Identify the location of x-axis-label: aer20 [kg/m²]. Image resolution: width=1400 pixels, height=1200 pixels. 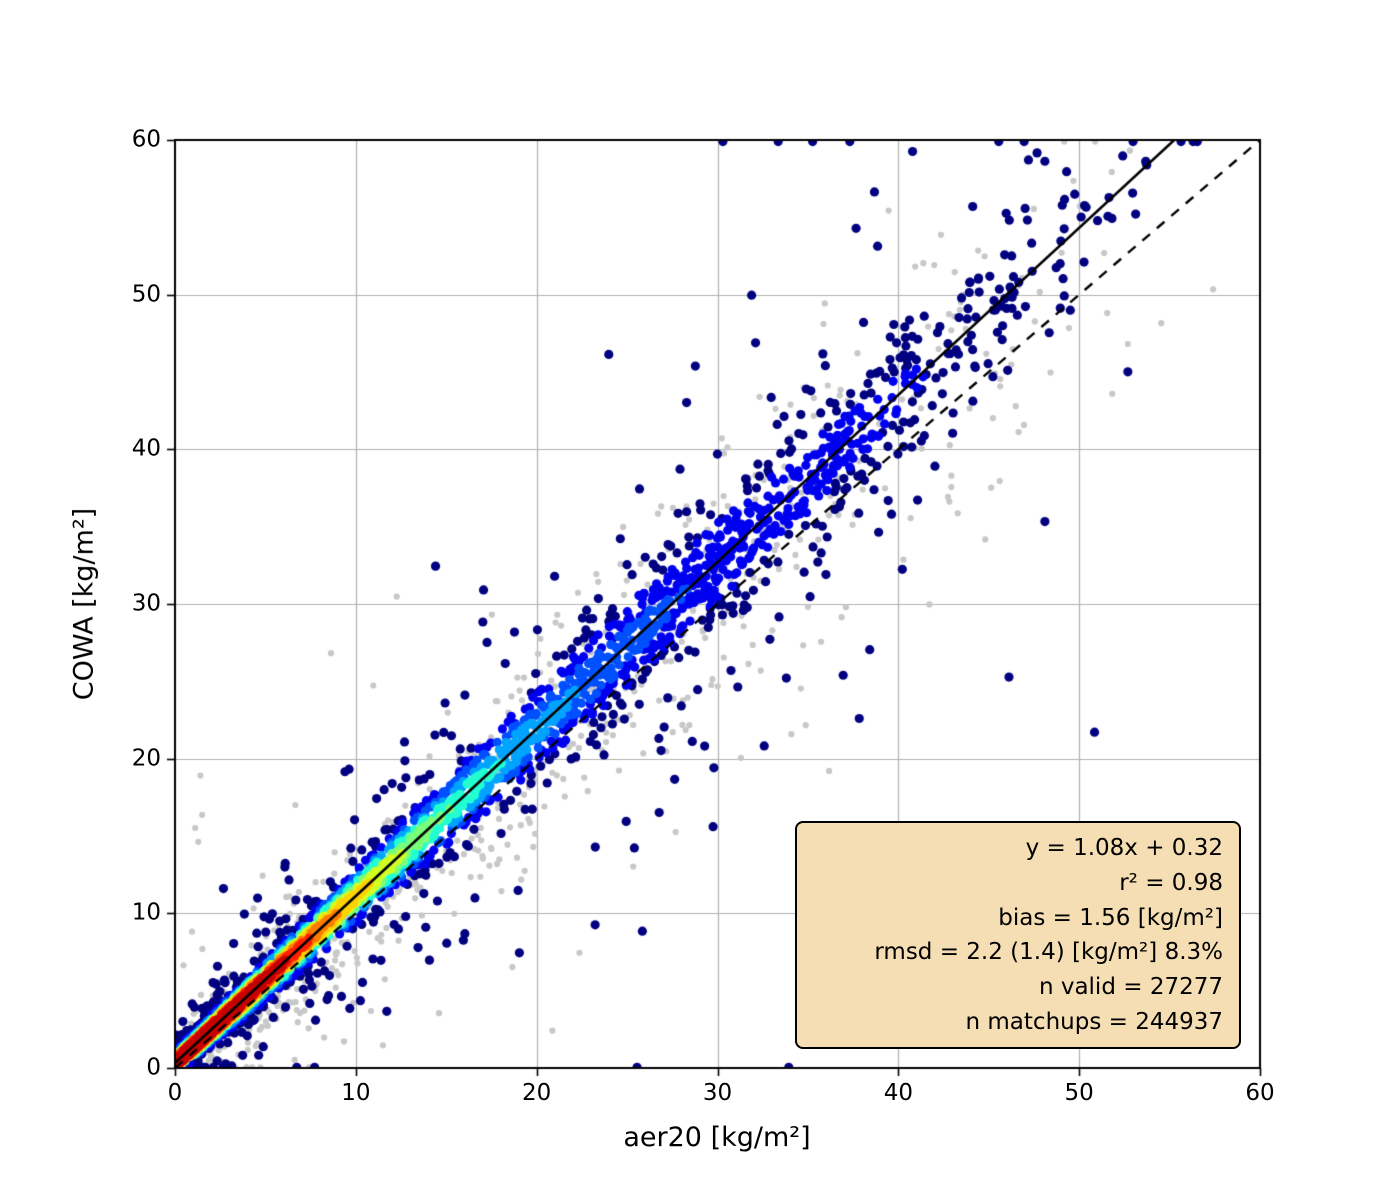
(717, 1137).